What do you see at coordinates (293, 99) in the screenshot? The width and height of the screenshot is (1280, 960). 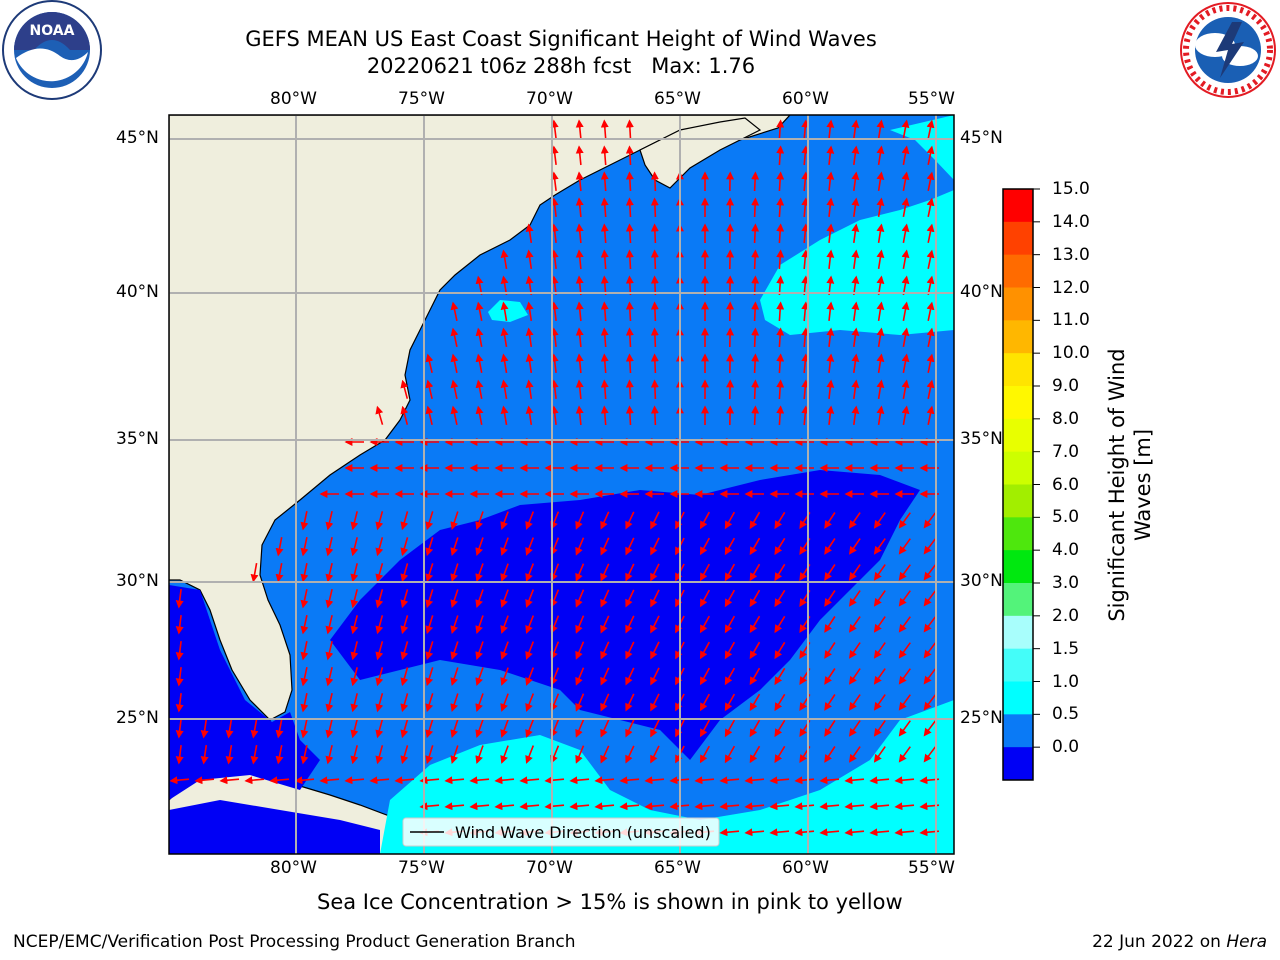 I see `lon-label-top: 80°W` at bounding box center [293, 99].